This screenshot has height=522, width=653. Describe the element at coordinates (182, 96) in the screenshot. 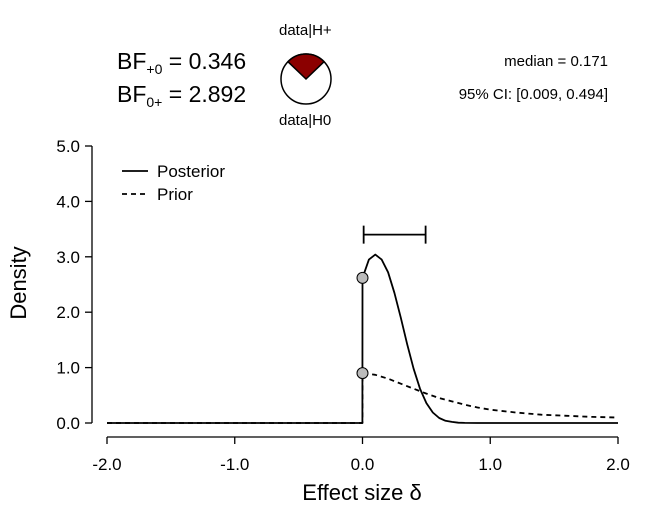

I see `bf-0plus-label: BF0+ = 2.892` at that location.